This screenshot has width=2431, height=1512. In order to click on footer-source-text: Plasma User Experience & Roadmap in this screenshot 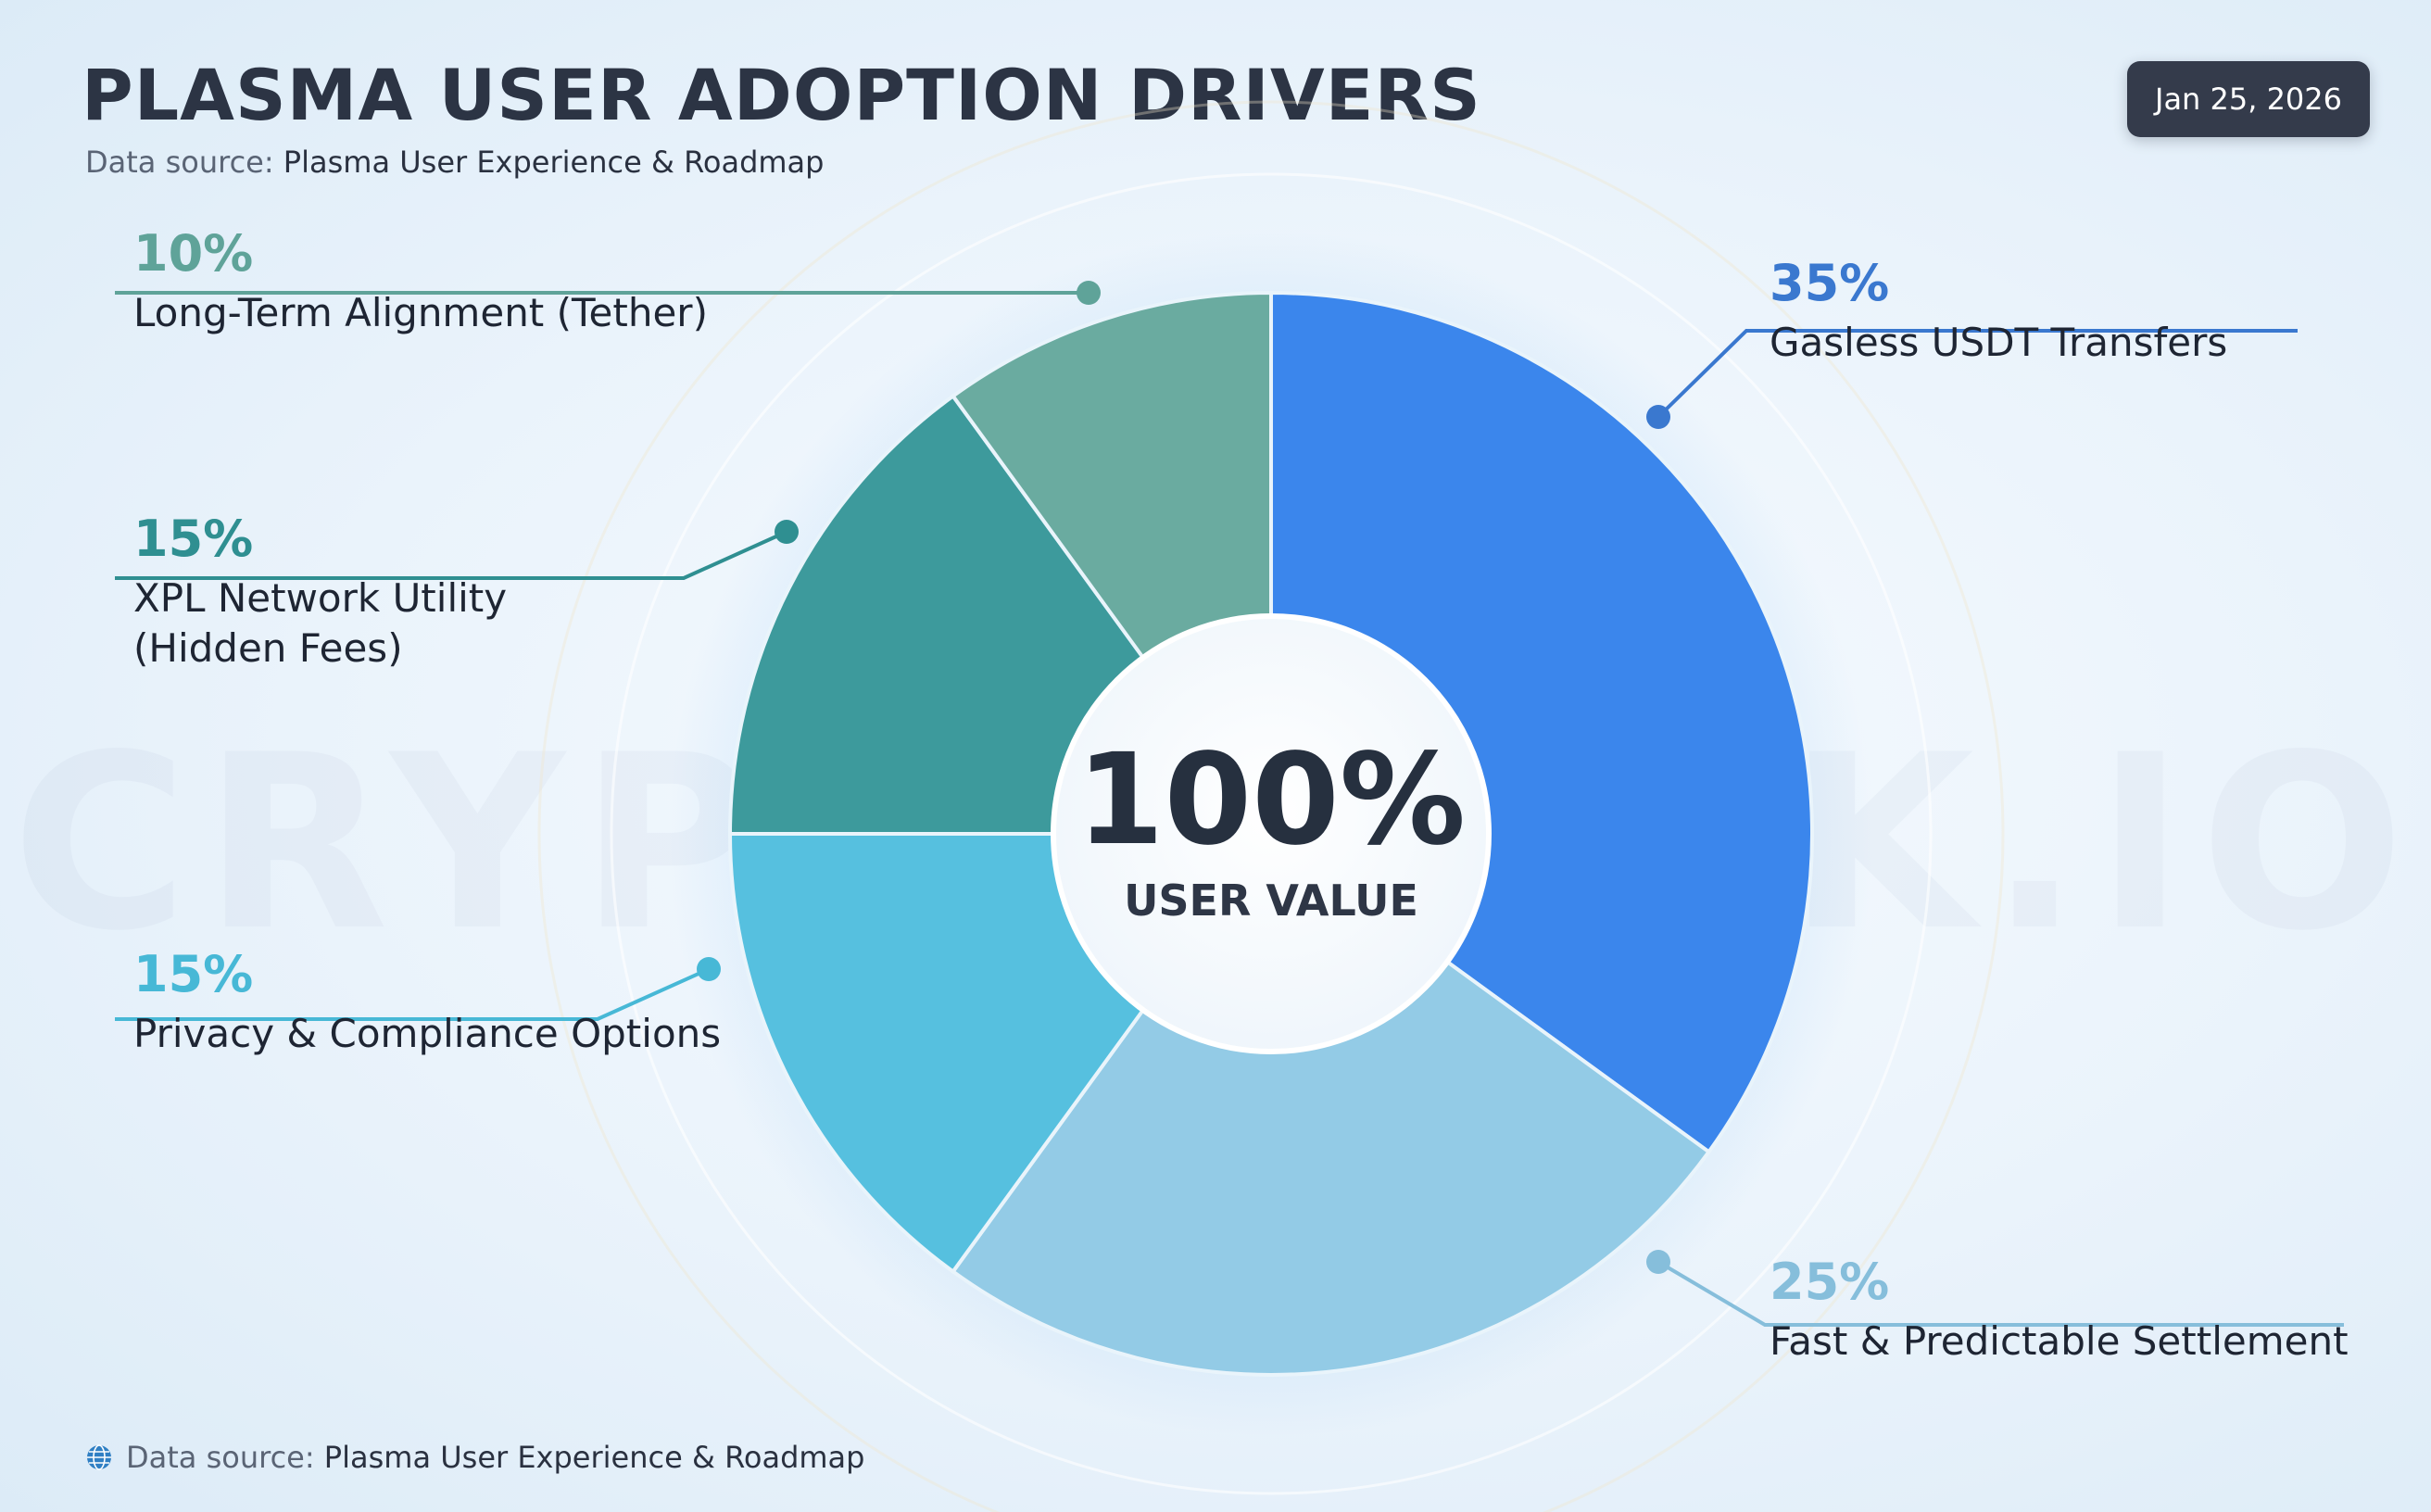, I will do `click(594, 1457)`.